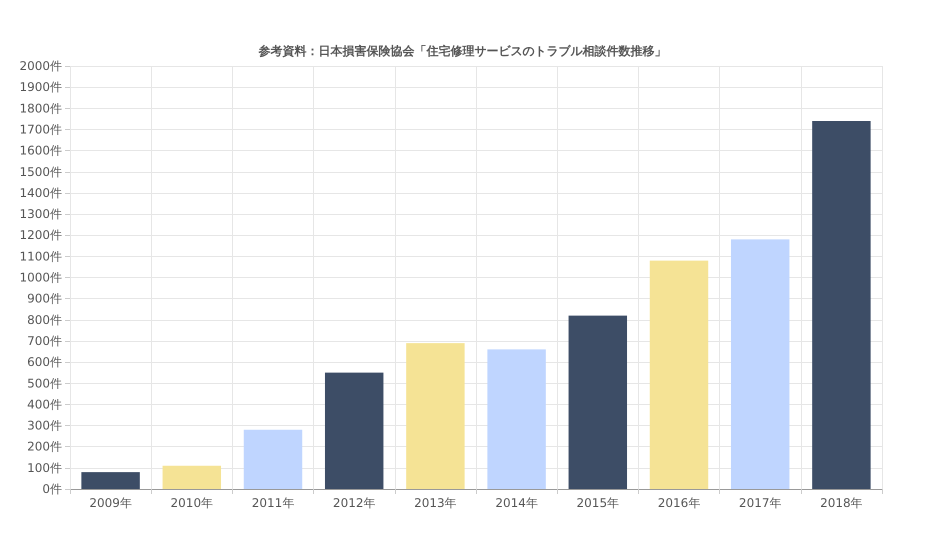 The height and width of the screenshot is (547, 925). What do you see at coordinates (40, 129) in the screenshot?
I see `y-tick-label: 1700件` at bounding box center [40, 129].